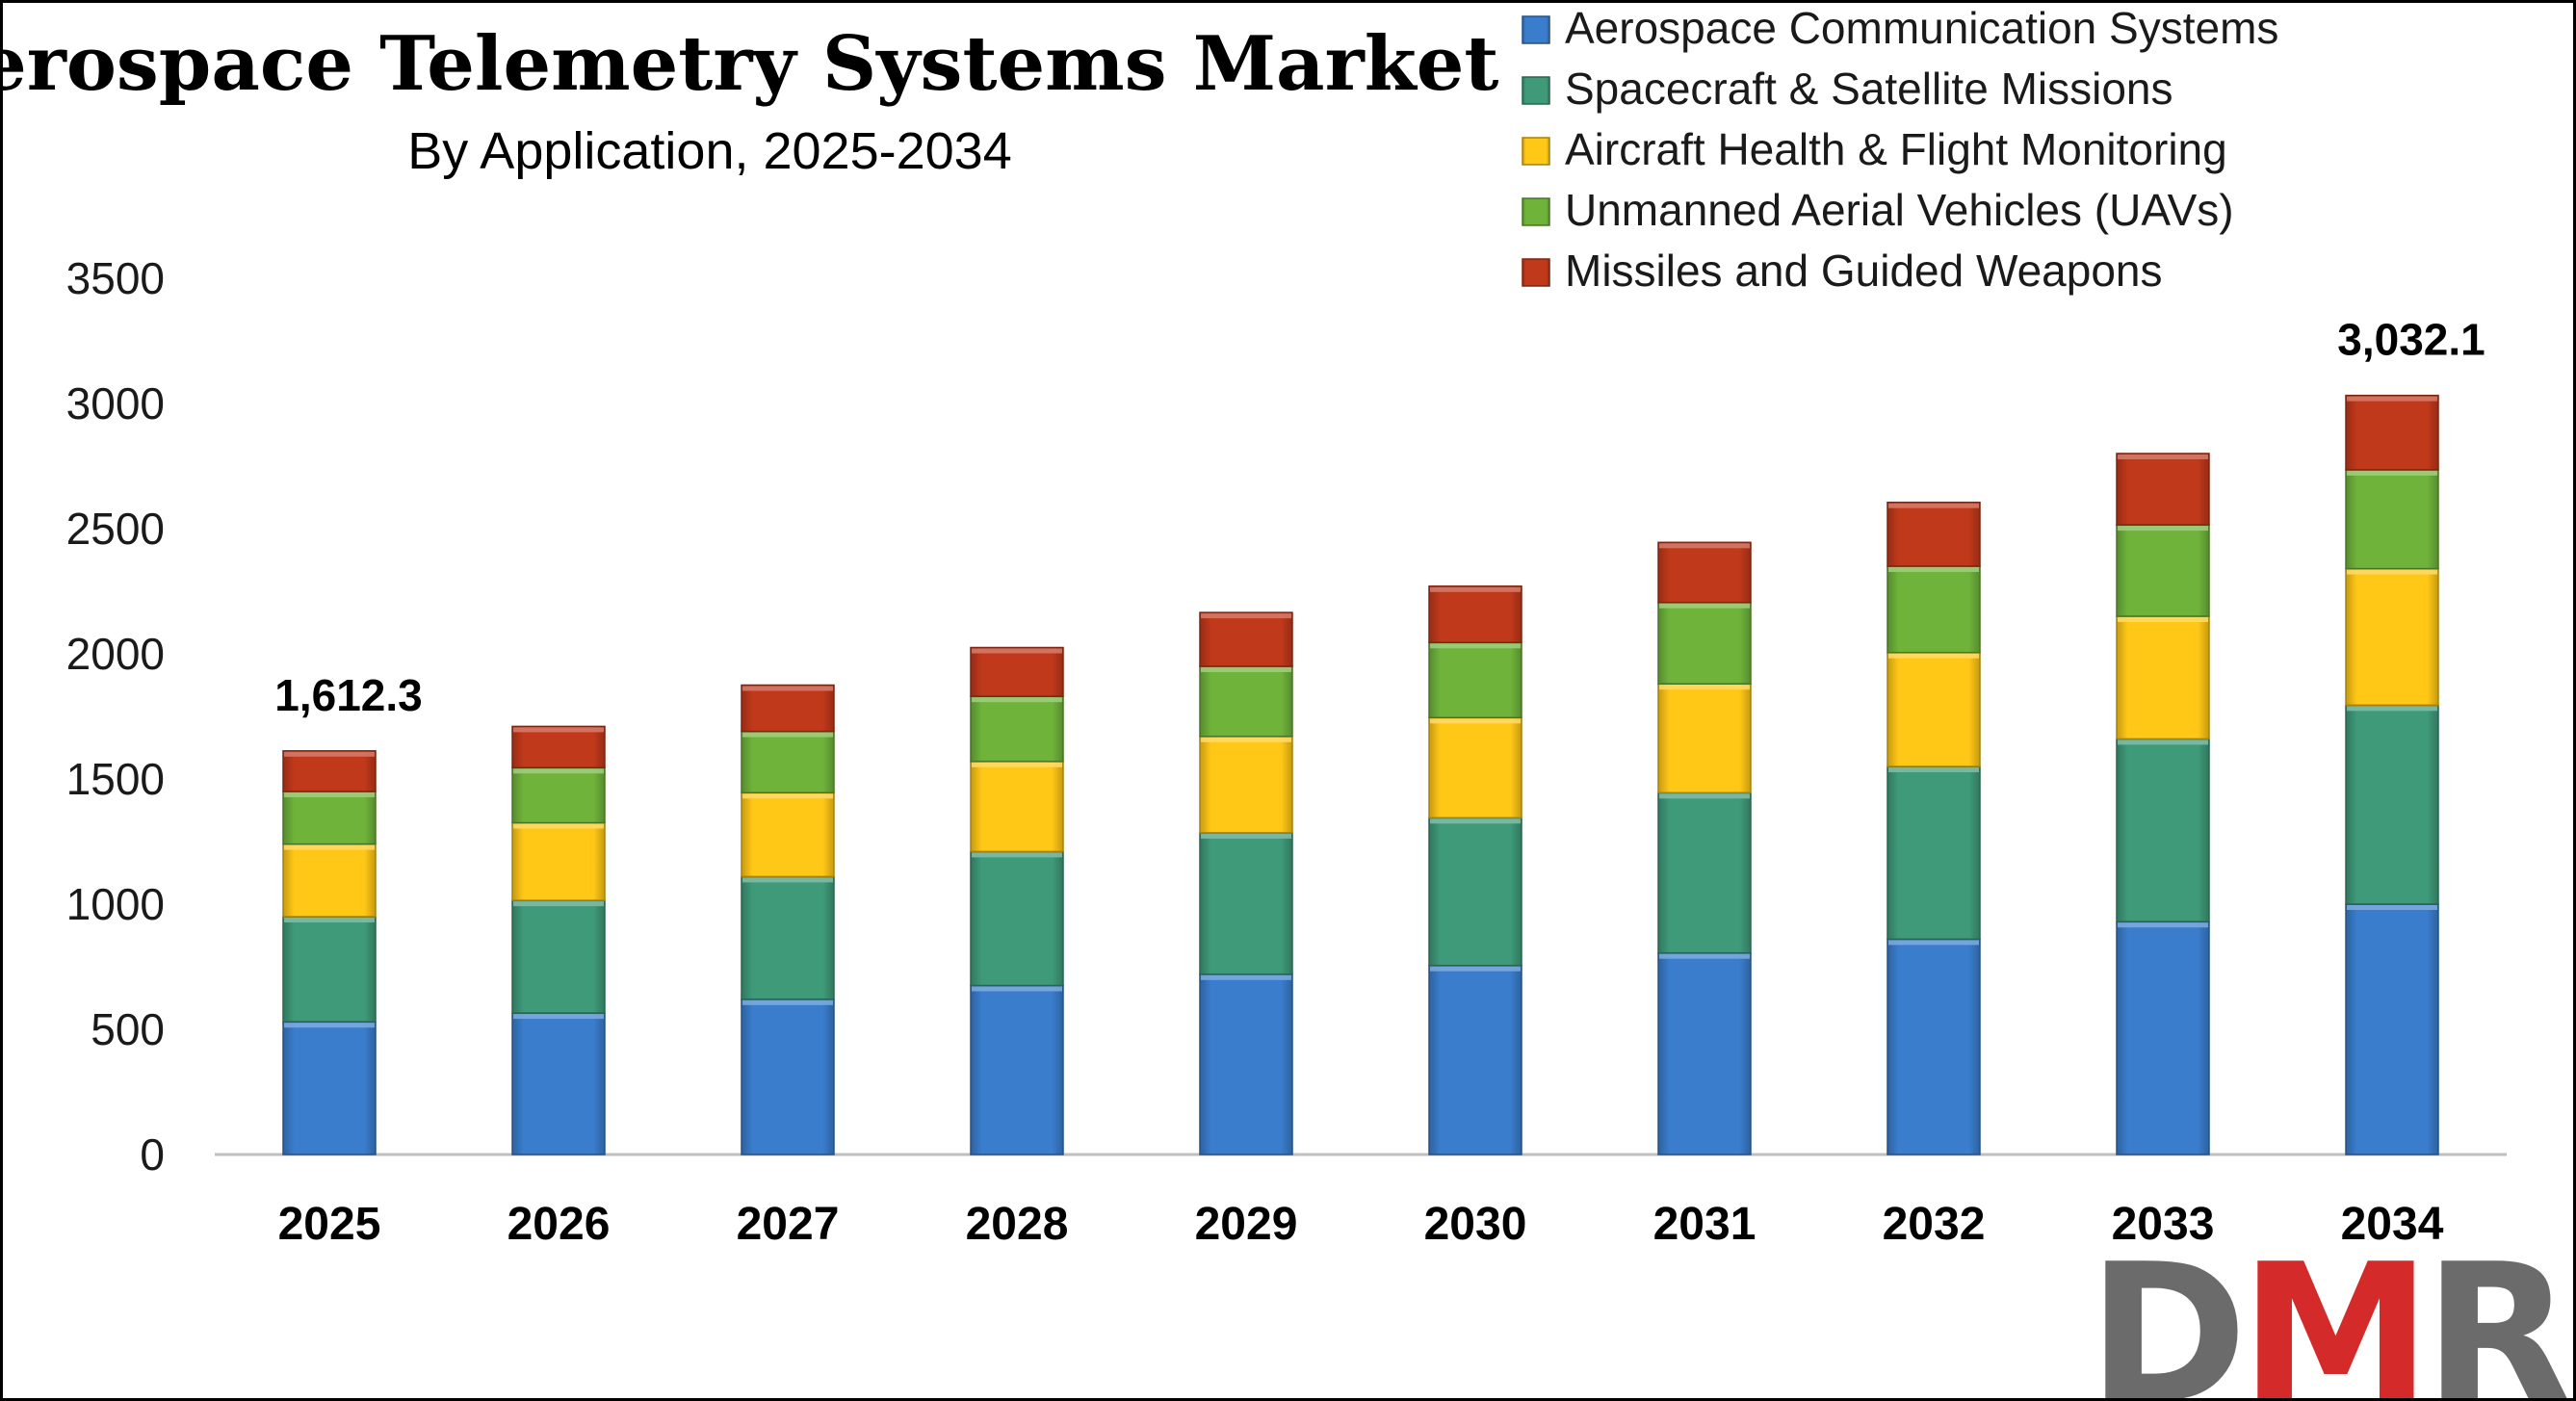 This screenshot has height=1401, width=2576. What do you see at coordinates (1863, 271) in the screenshot?
I see `legend-label: Missiles and Guided Weapons` at bounding box center [1863, 271].